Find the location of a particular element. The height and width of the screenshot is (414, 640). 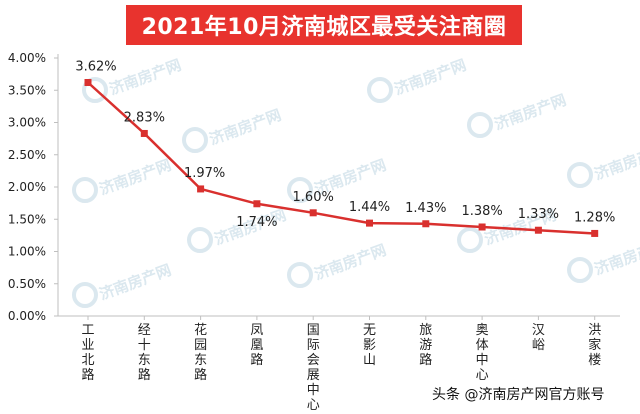

y-tick-label: 4.00% is located at coordinates (27, 58).